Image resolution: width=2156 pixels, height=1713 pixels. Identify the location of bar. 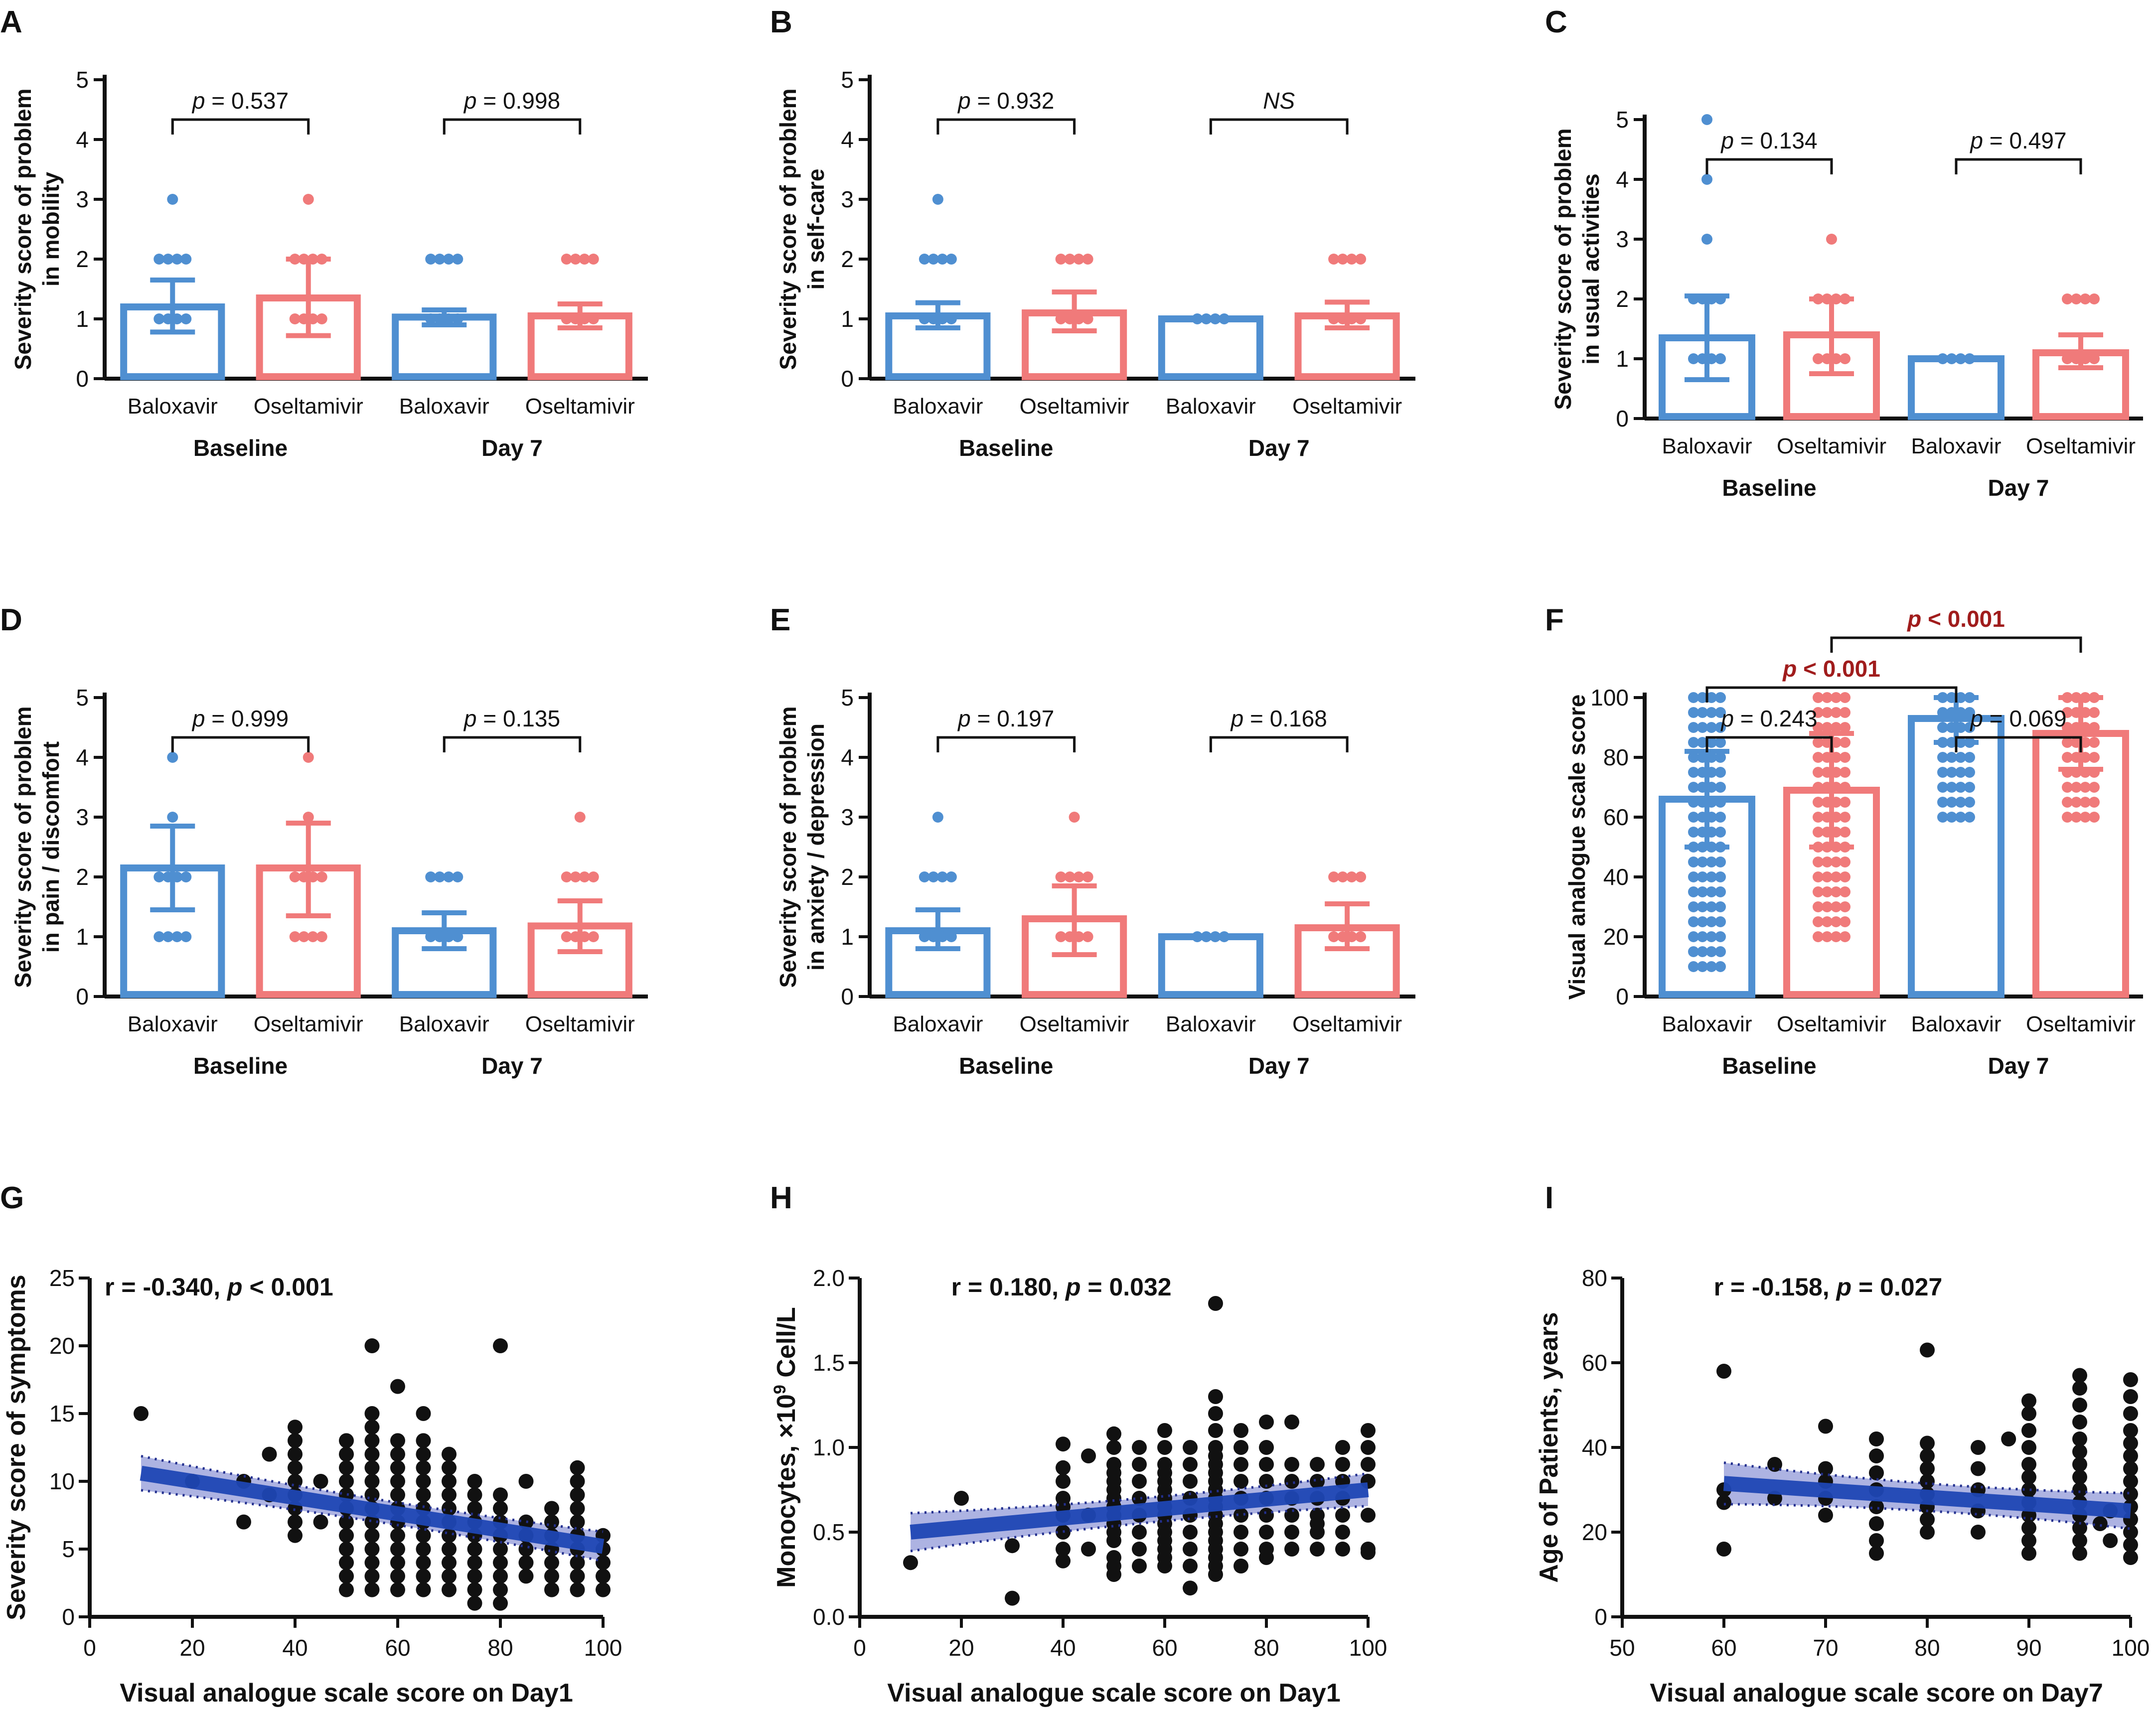
(1210, 965).